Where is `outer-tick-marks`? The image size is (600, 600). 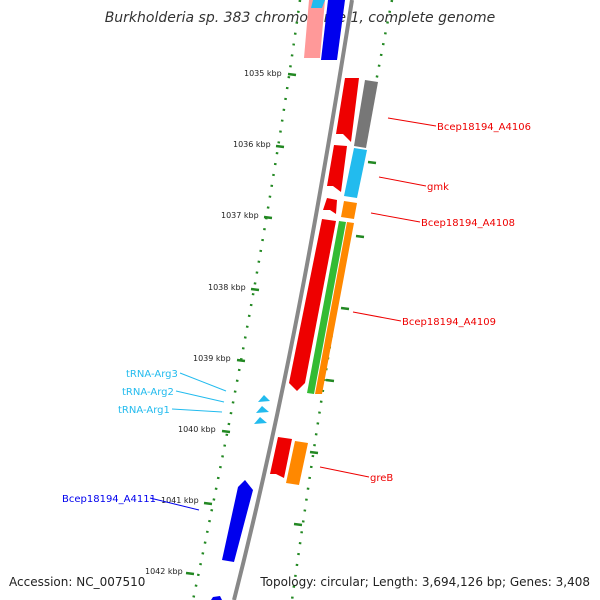
outer-tick-marks is located at coordinates (335, 343).